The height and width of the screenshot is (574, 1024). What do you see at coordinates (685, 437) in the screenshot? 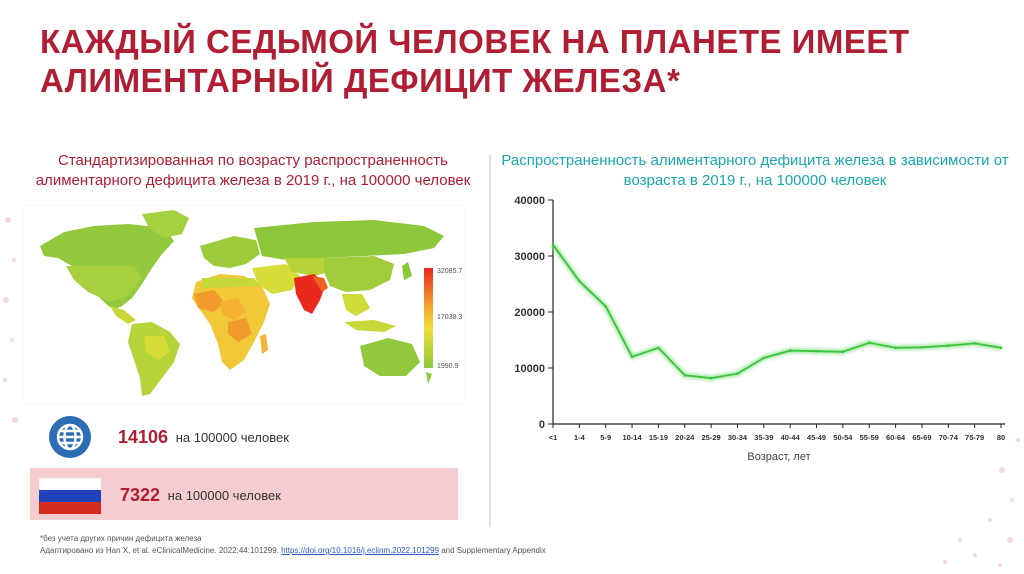
I see `x-tick-label: 20-24` at bounding box center [685, 437].